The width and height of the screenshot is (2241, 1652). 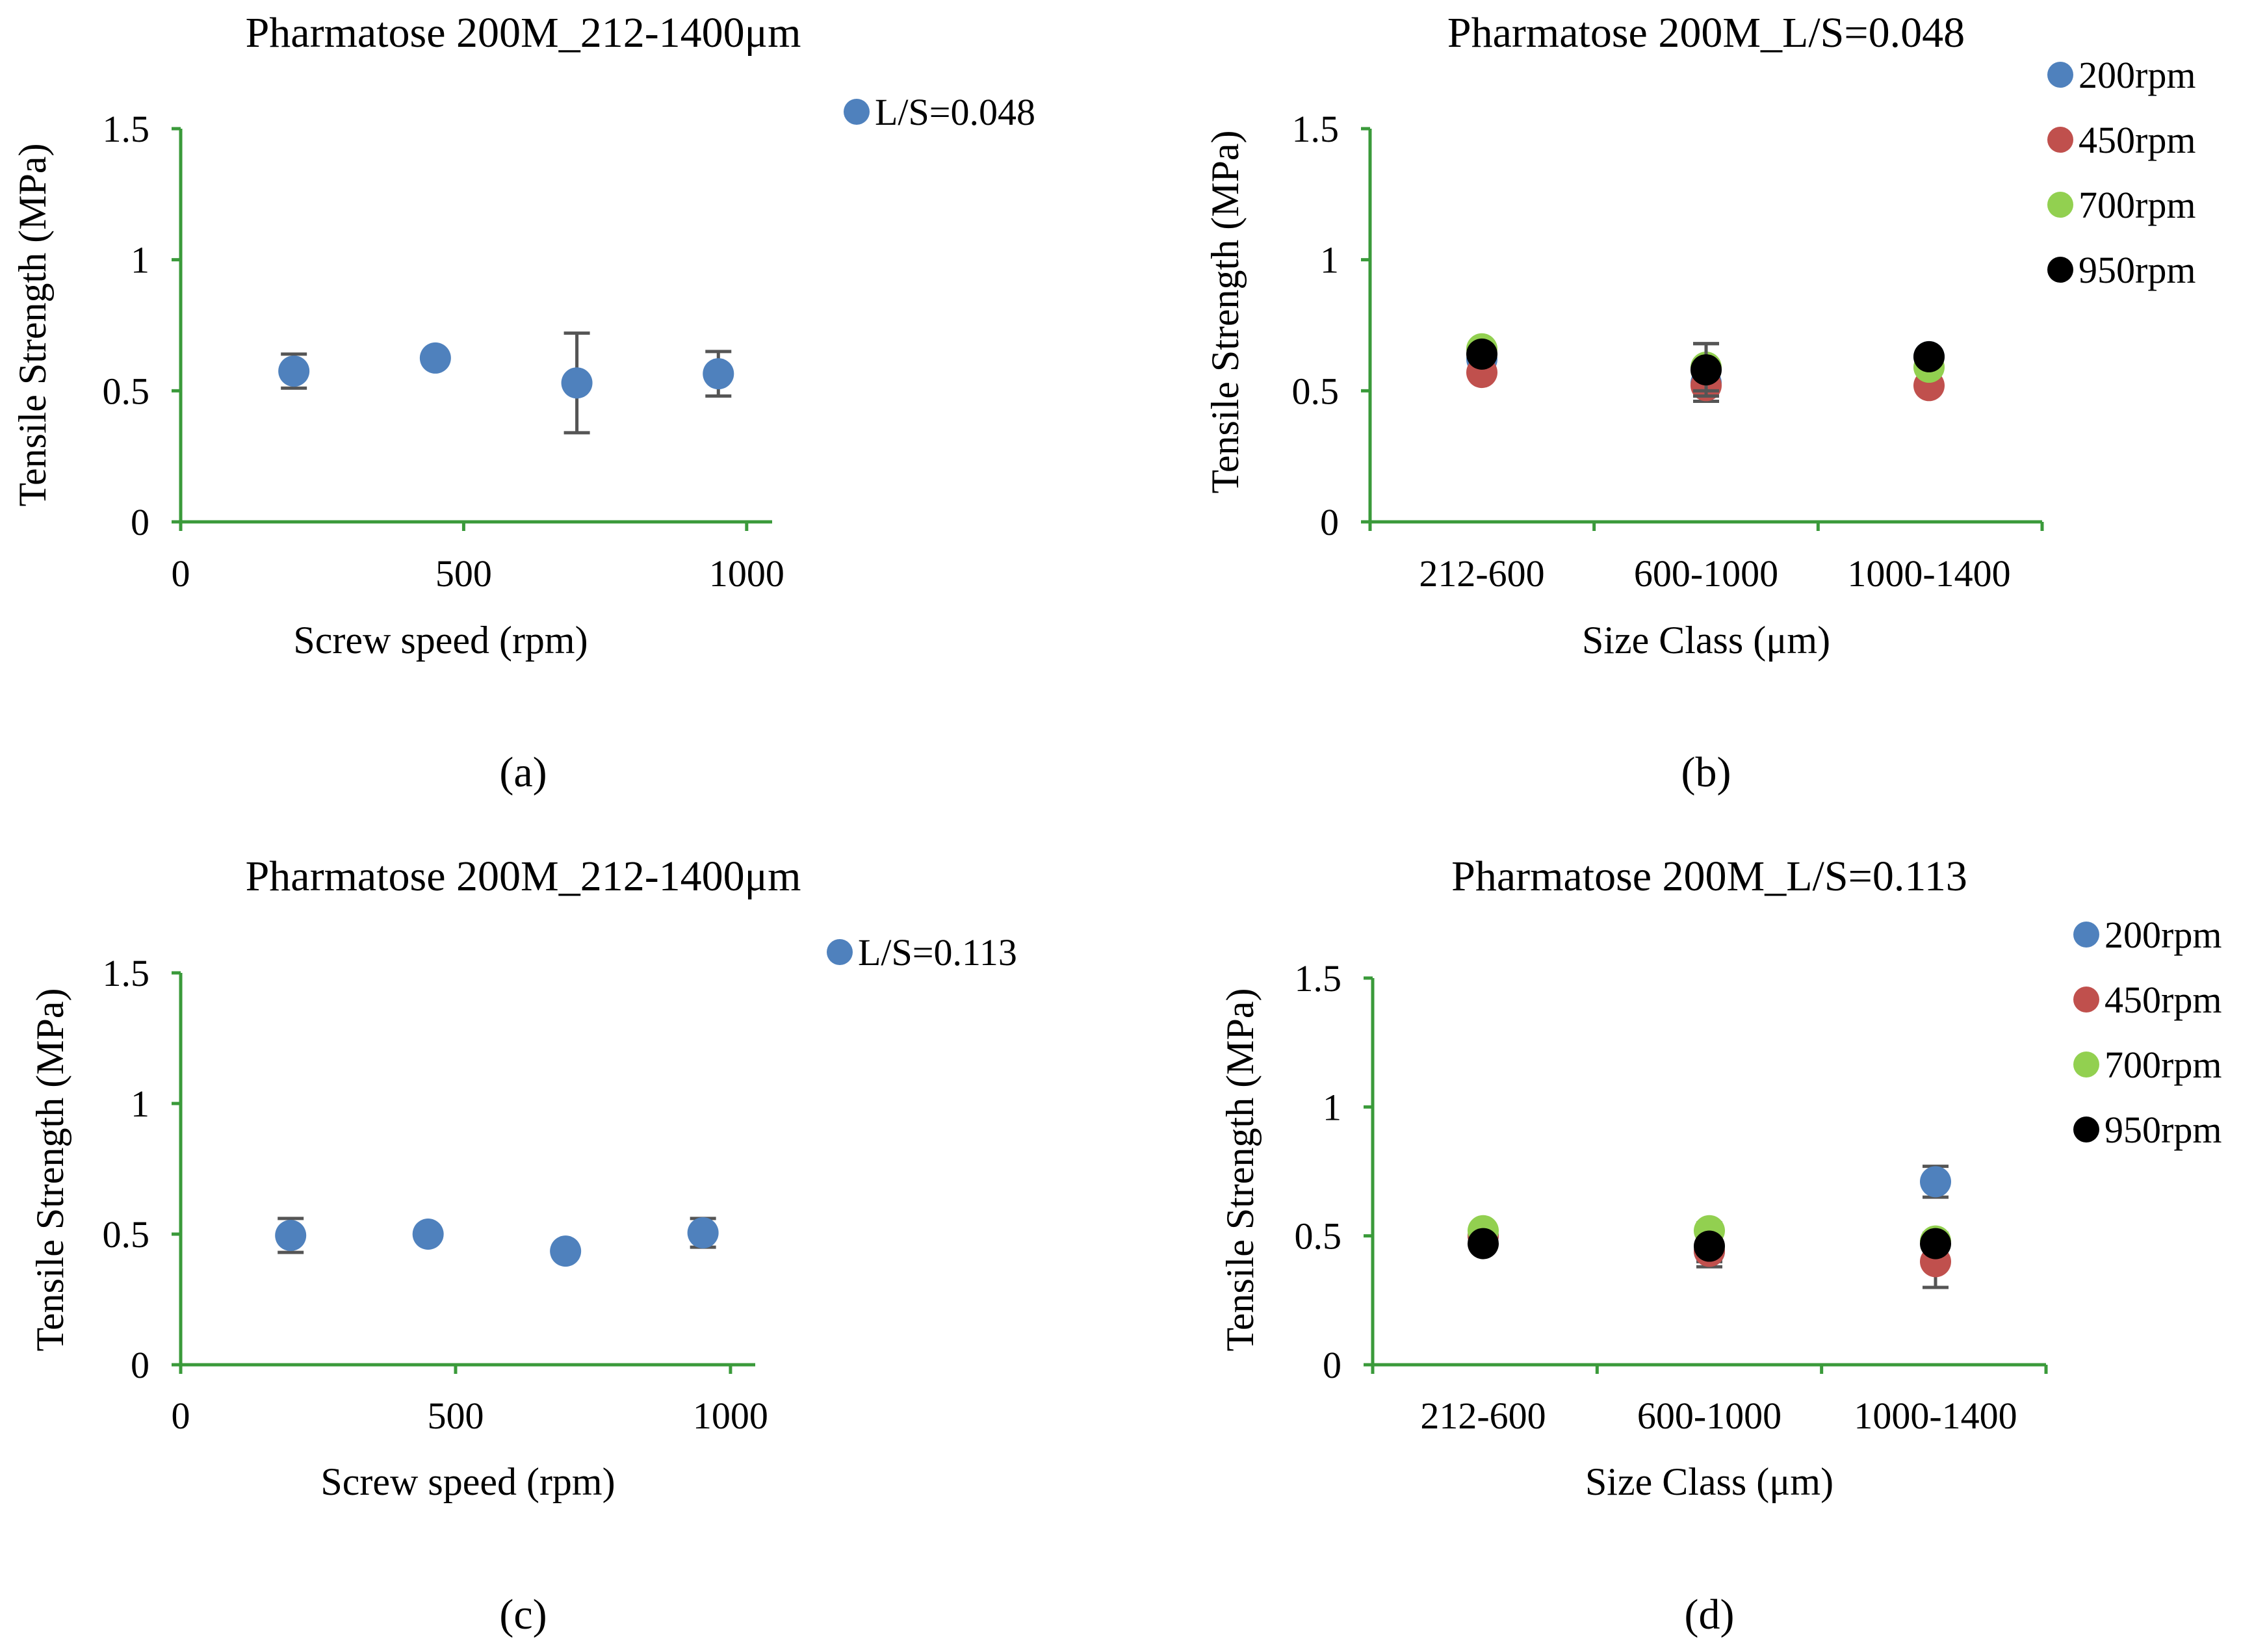 I want to click on chart-title: Pharmatose 200M_L/S=0.048, so click(x=1706, y=33).